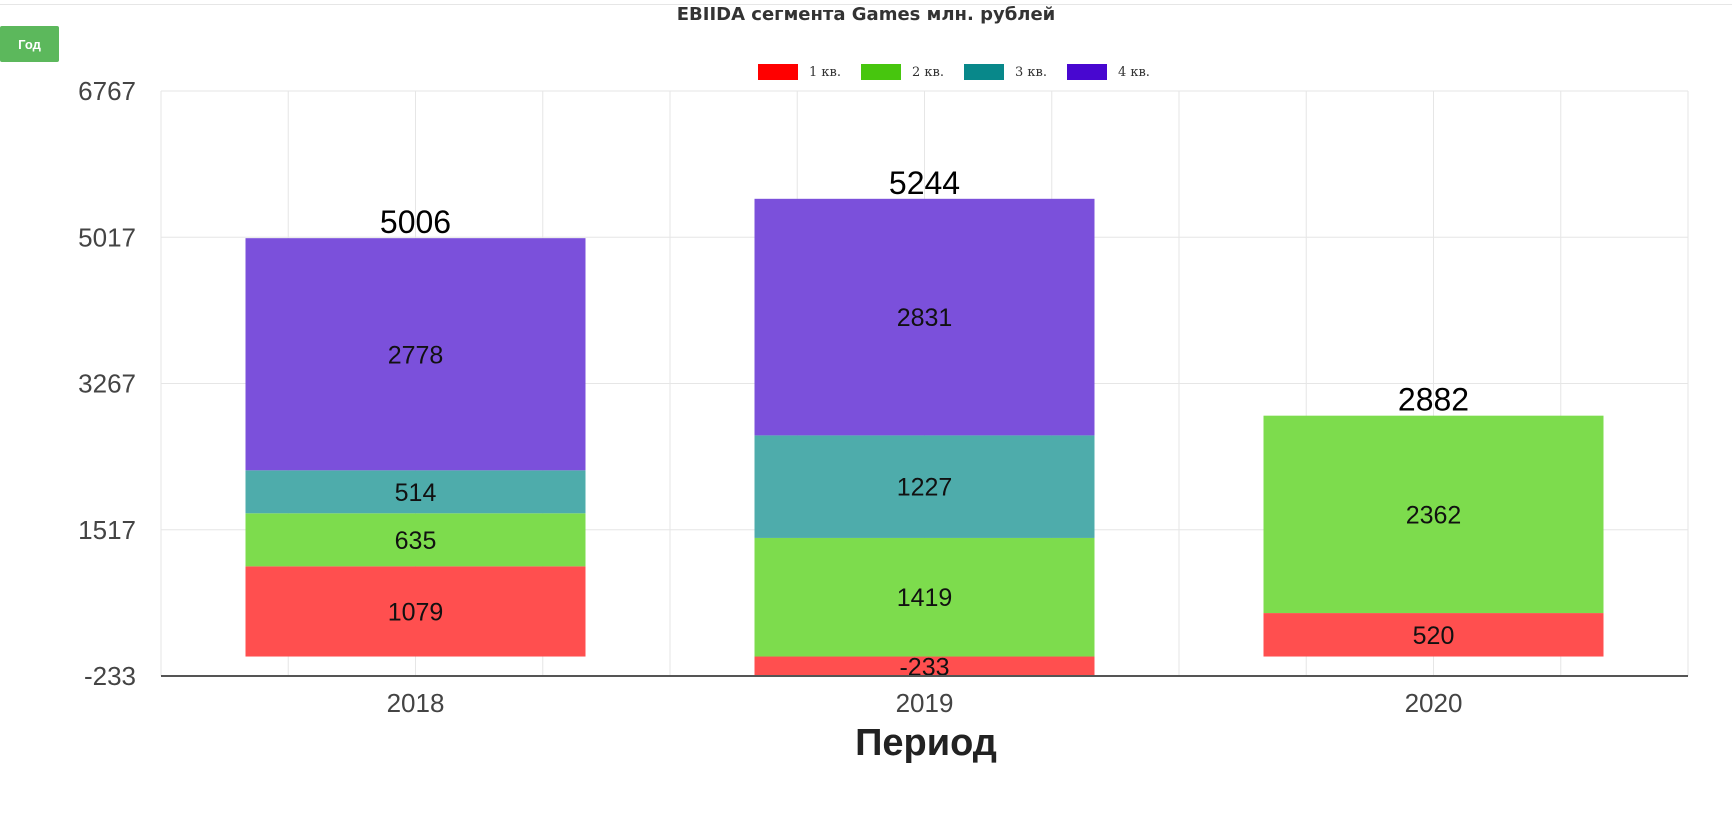  What do you see at coordinates (778, 72) in the screenshot?
I see `legend-swatch-q1` at bounding box center [778, 72].